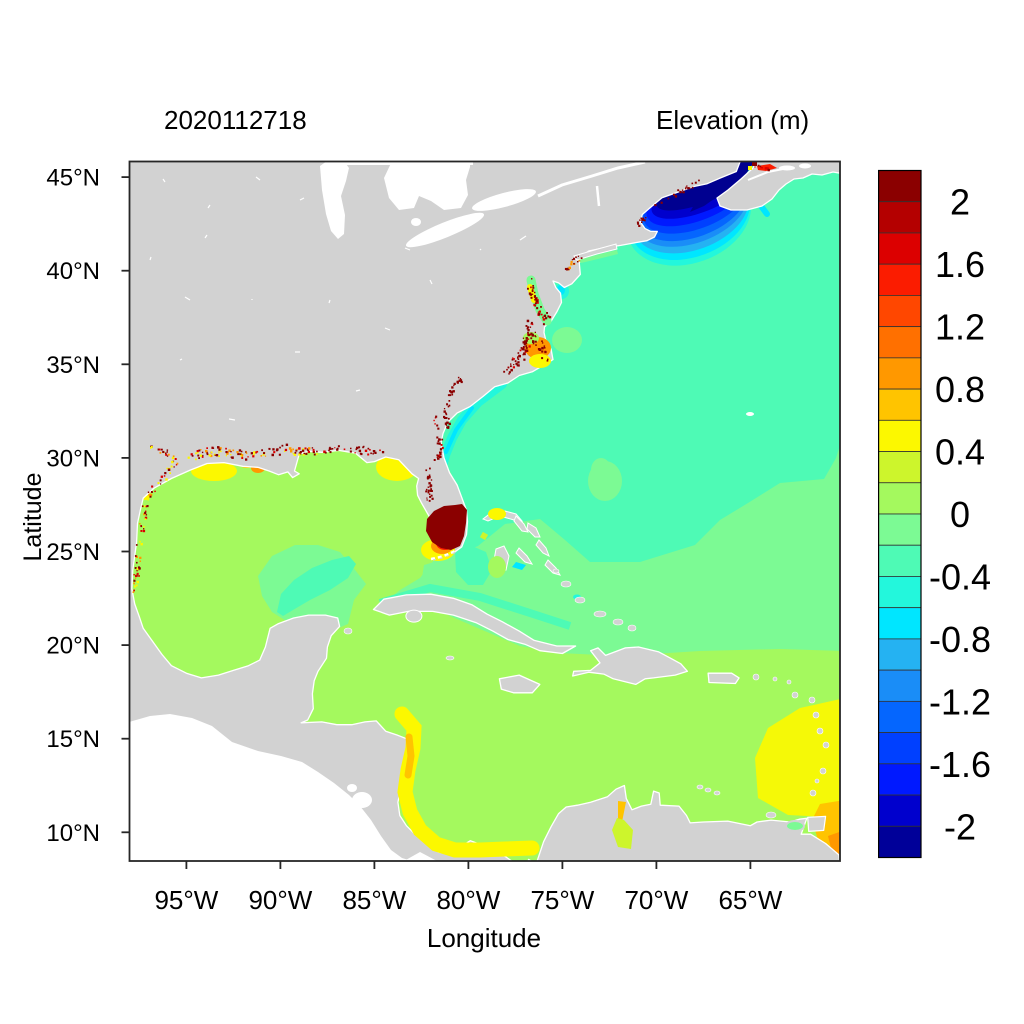 This screenshot has width=1024, height=1024. I want to click on svg-text: Longitude, so click(484, 938).